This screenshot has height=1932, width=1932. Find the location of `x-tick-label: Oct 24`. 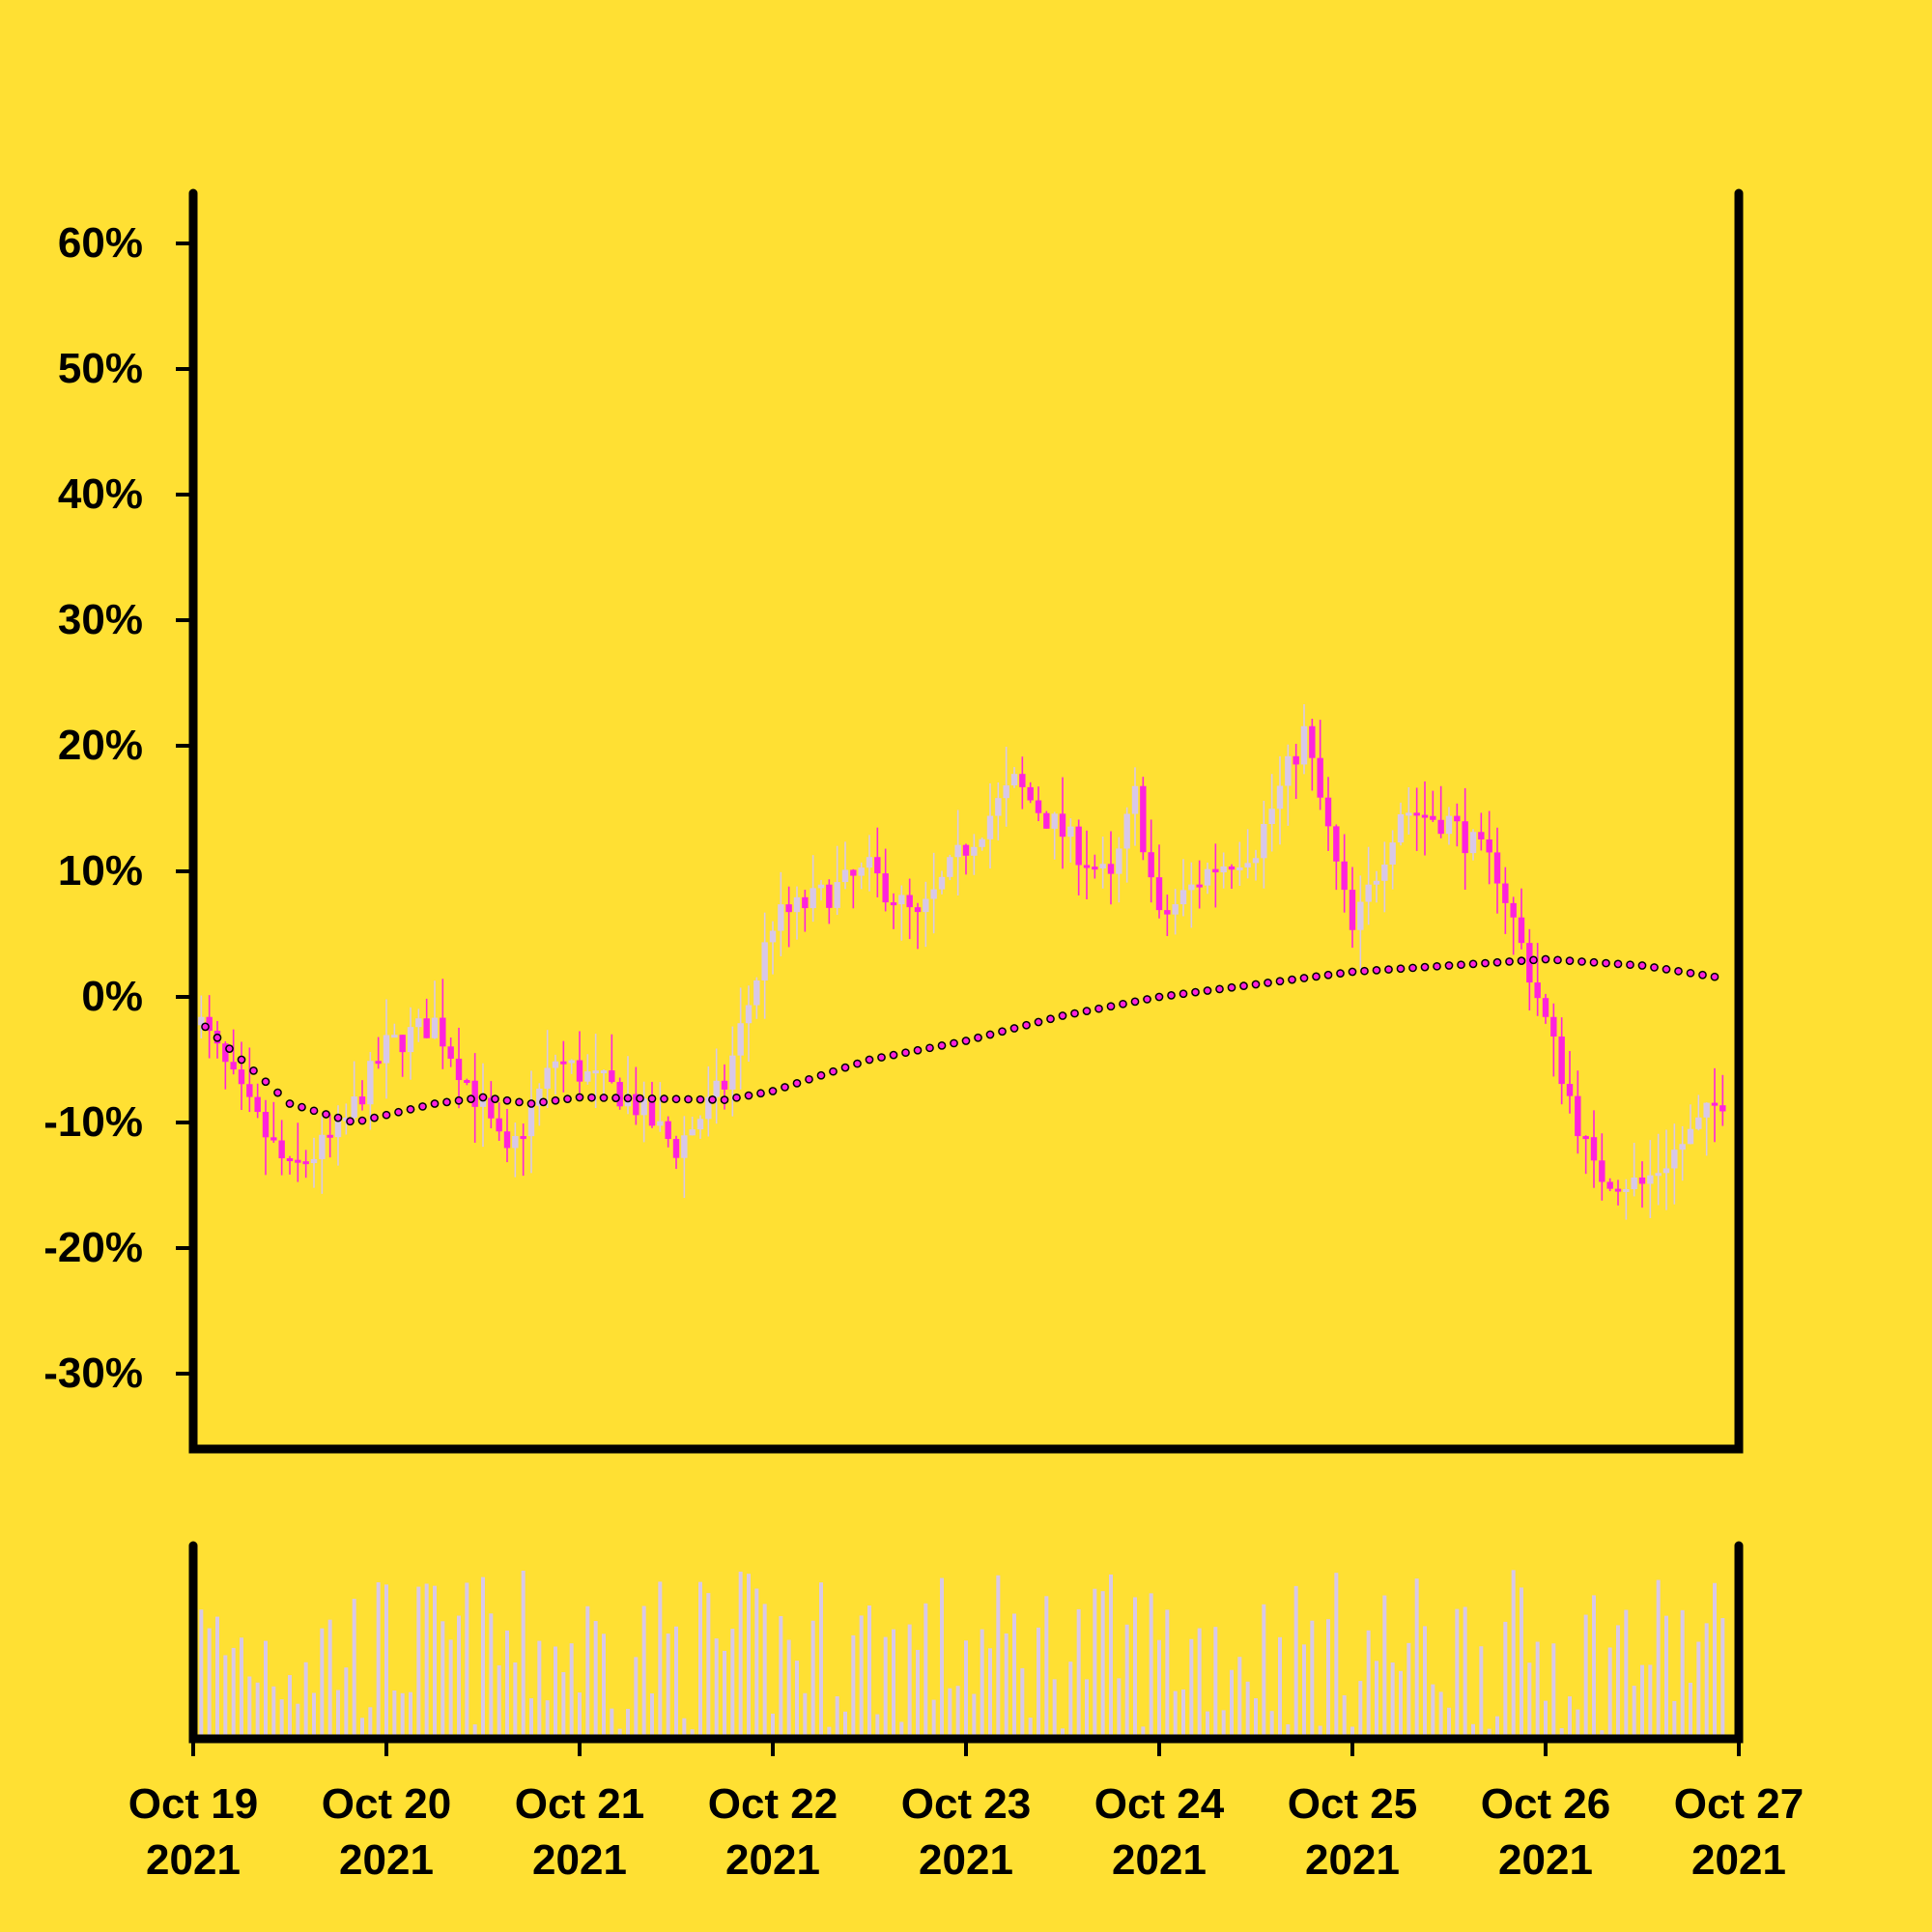

x-tick-label: Oct 24 is located at coordinates (1159, 1804).